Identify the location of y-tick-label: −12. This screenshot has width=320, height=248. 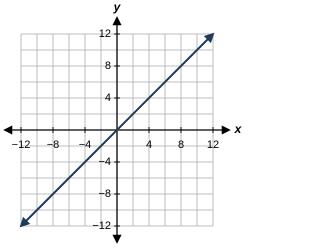
(101, 226).